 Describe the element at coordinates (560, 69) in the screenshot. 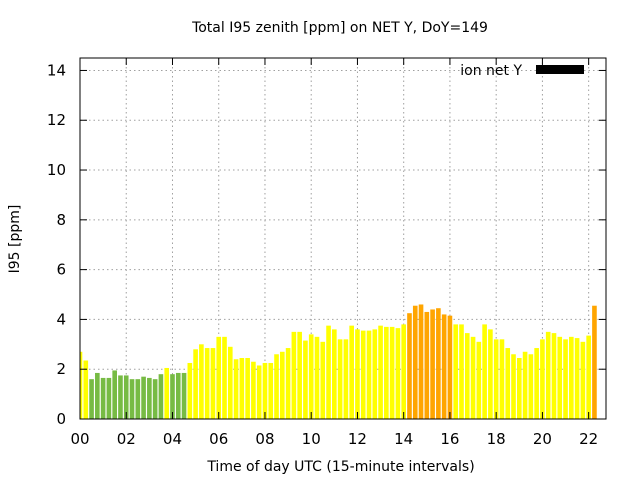

I see `legend-swatch` at that location.